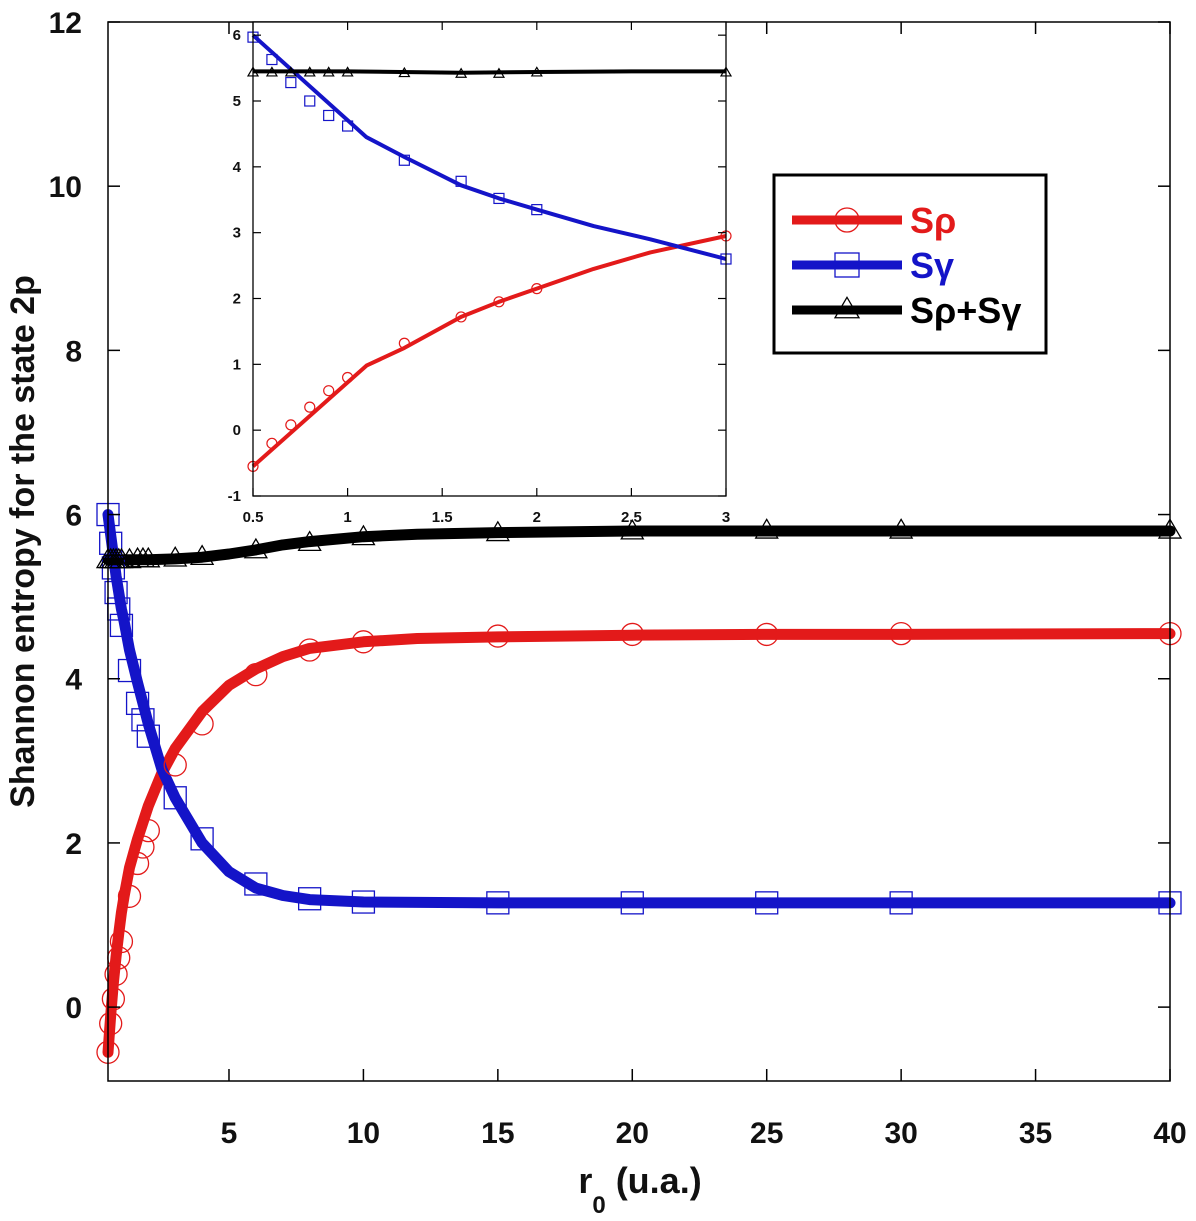 The image size is (1196, 1221). I want to click on inset-y-tick-label: 1, so click(237, 364).